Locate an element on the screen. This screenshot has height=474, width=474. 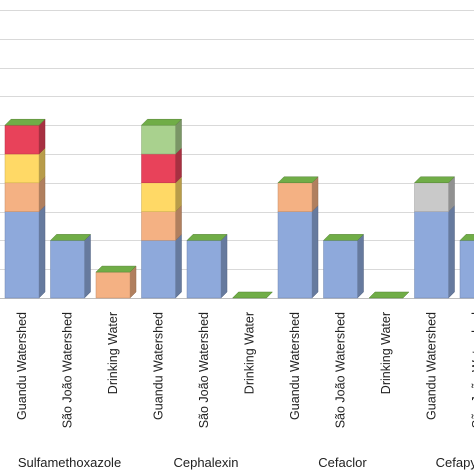
group-label: Cefaclor is located at coordinates (342, 462).